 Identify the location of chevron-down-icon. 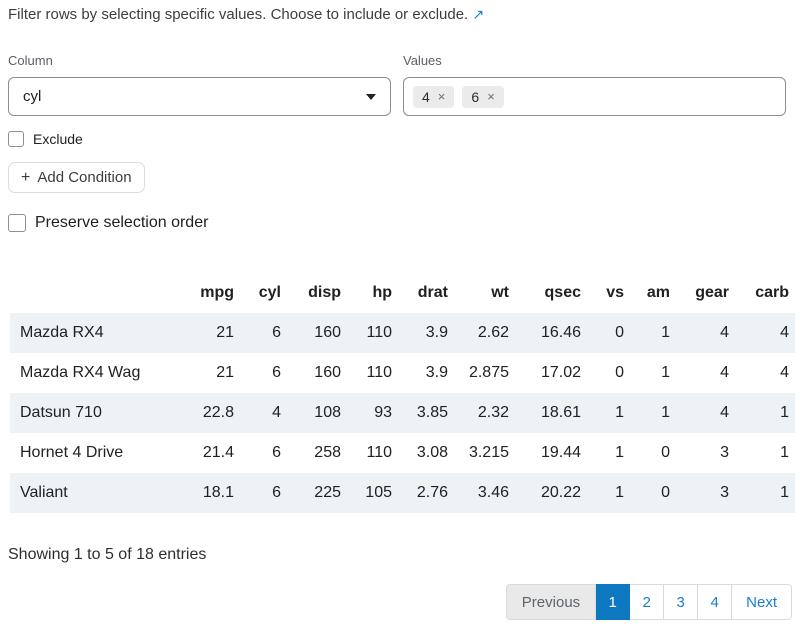
(371, 96).